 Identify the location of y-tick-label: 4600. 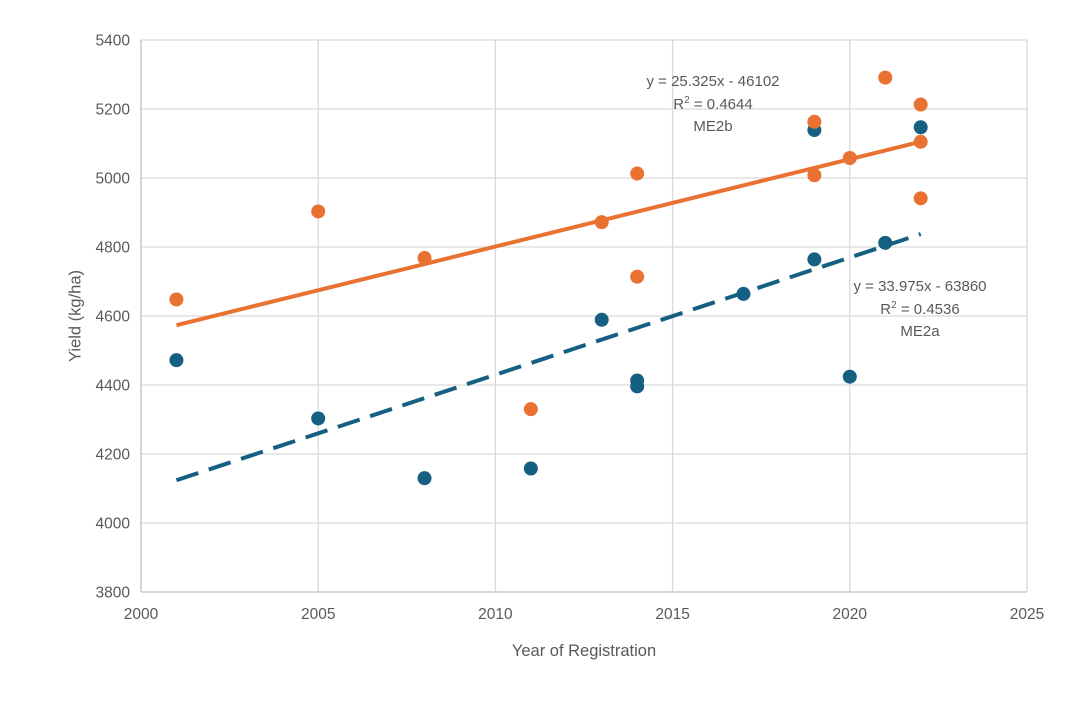
(113, 317).